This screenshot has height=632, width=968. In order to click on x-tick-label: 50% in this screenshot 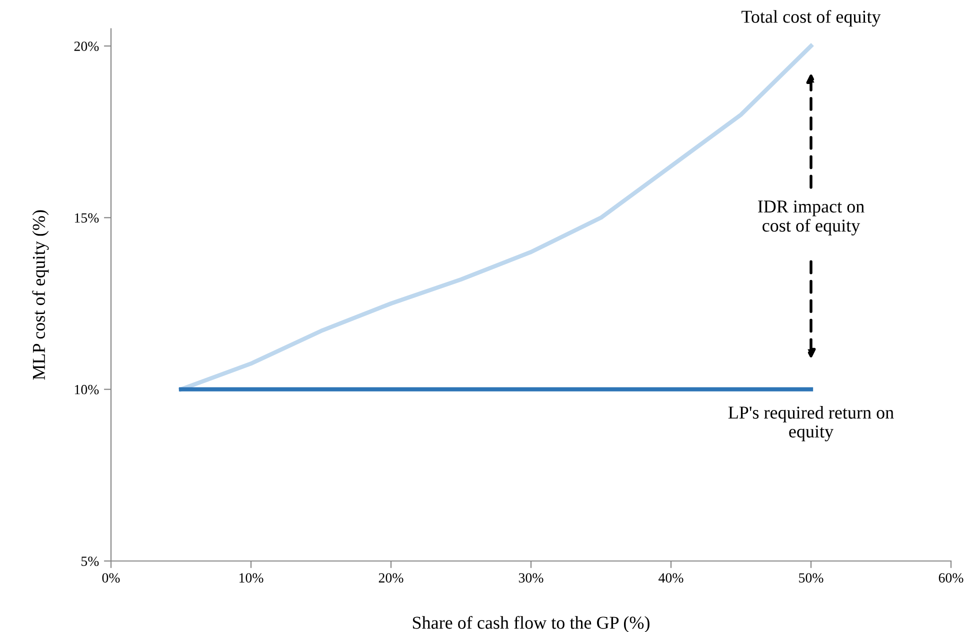, I will do `click(811, 578)`.